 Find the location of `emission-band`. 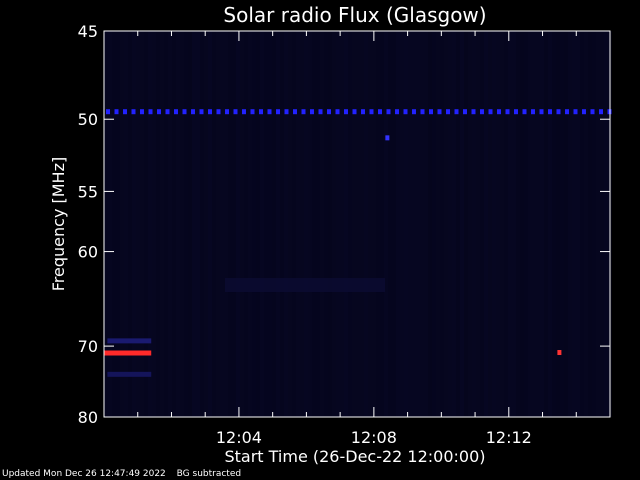

emission-band is located at coordinates (128, 353).